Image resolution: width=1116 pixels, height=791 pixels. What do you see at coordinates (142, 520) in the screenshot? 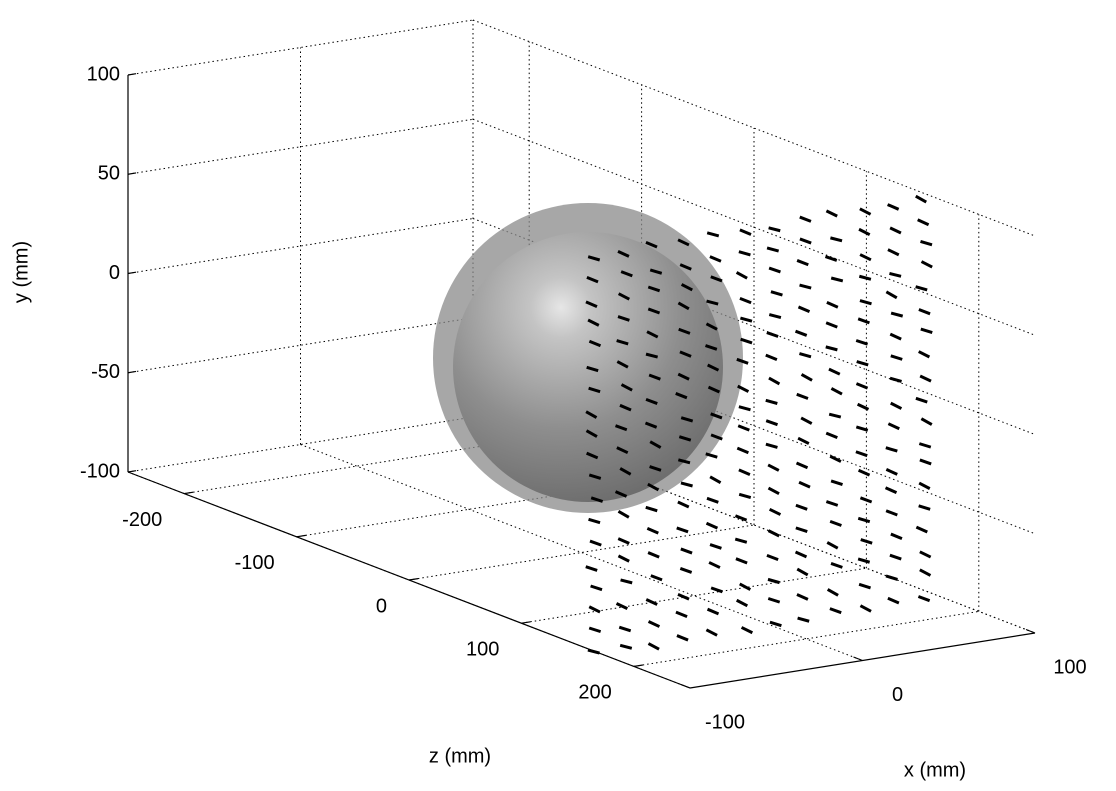
I see `z-tick-label: -200` at bounding box center [142, 520].